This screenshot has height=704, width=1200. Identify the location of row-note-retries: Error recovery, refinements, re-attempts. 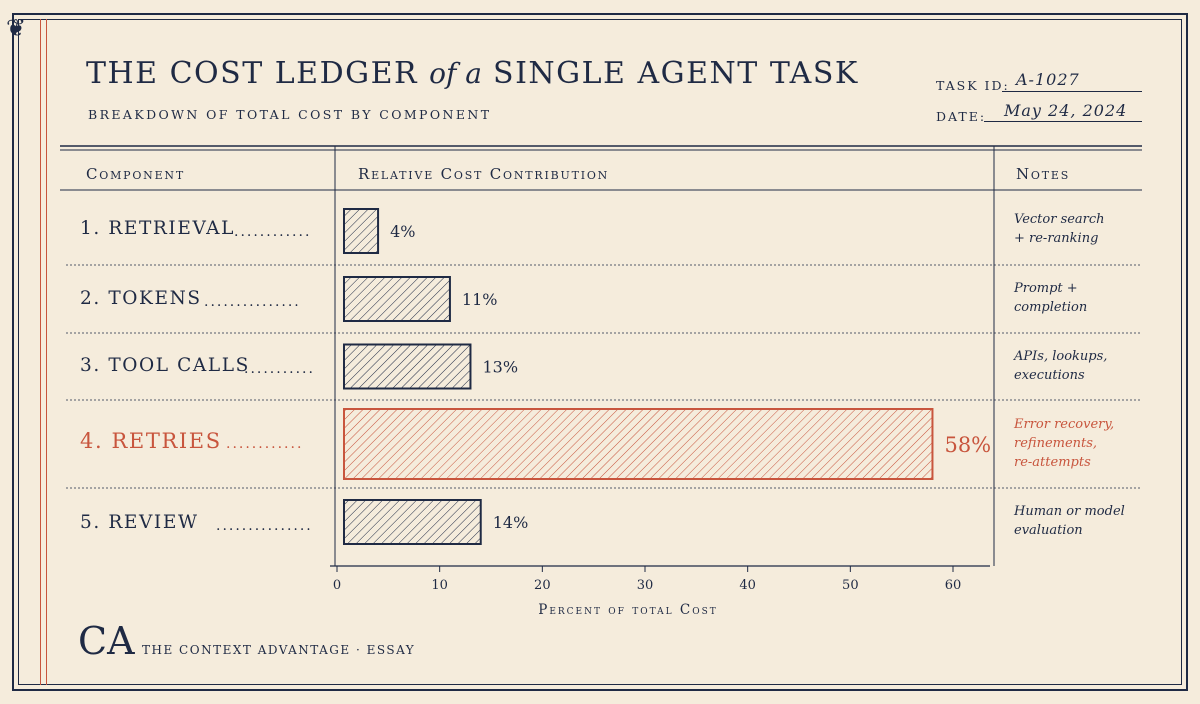
(1064, 443).